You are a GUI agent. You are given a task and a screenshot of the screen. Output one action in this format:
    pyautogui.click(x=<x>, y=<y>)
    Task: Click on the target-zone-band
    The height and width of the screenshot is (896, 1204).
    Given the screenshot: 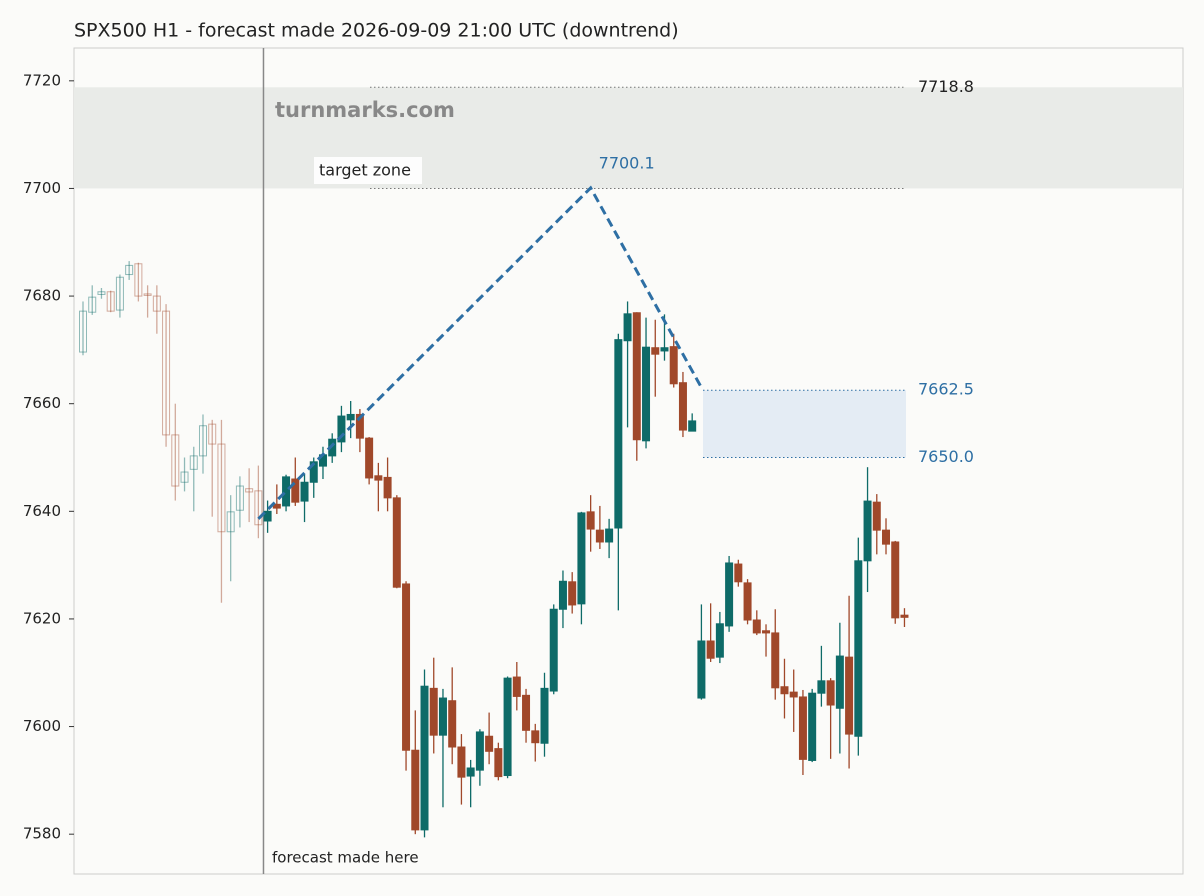 What is the action you would take?
    pyautogui.click(x=628, y=138)
    